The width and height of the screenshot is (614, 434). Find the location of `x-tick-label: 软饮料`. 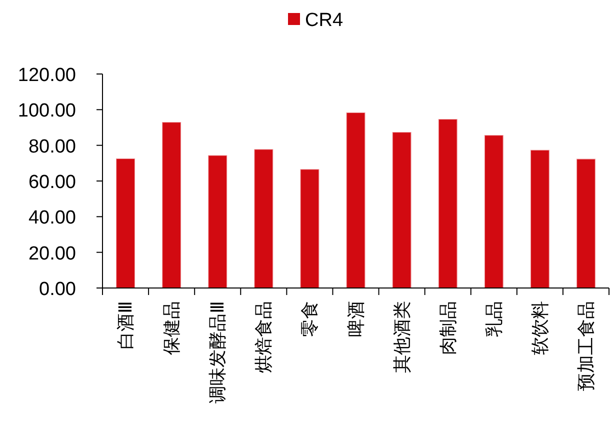

x-tick-label: 软饮料 is located at coordinates (540, 328).